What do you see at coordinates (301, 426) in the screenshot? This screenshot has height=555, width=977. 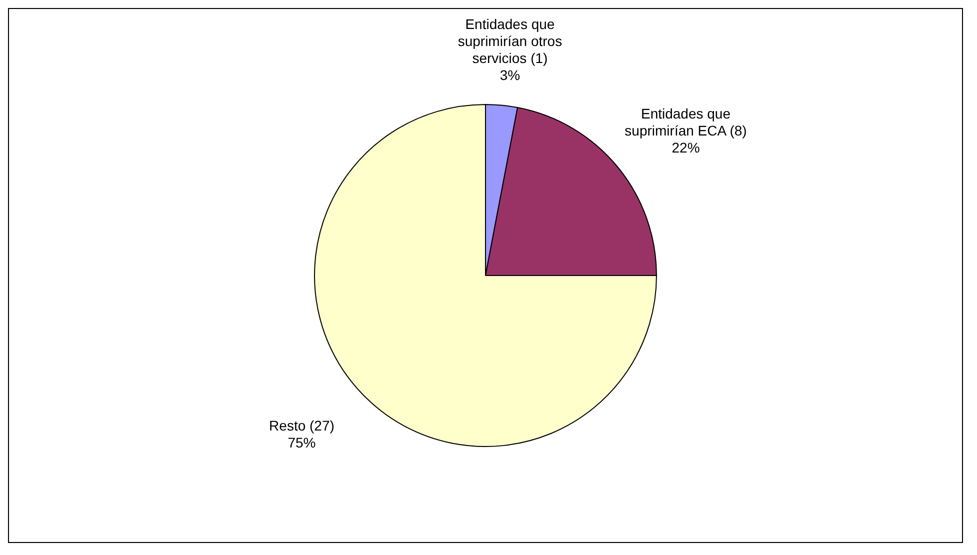 I see `slice-label: Resto (27)` at bounding box center [301, 426].